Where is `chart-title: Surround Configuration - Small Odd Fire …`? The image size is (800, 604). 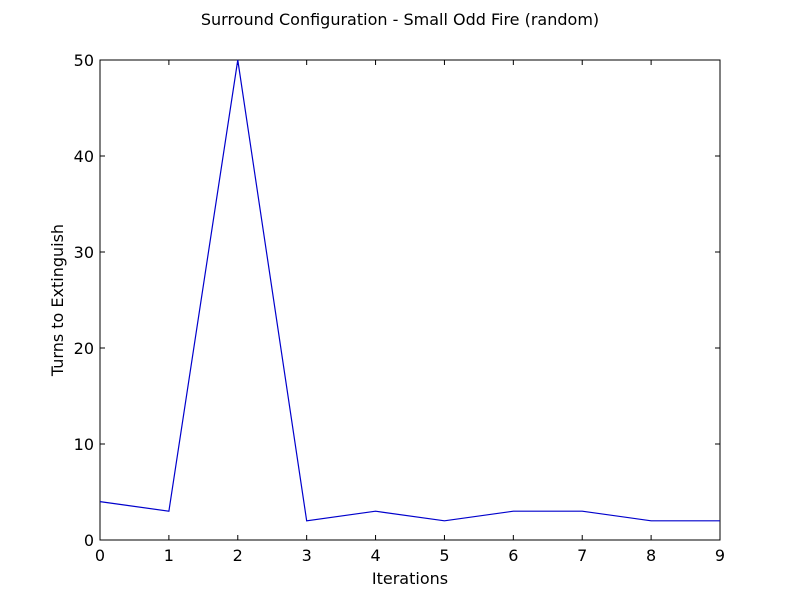 chart-title: Surround Configuration - Small Odd Fire … is located at coordinates (400, 19).